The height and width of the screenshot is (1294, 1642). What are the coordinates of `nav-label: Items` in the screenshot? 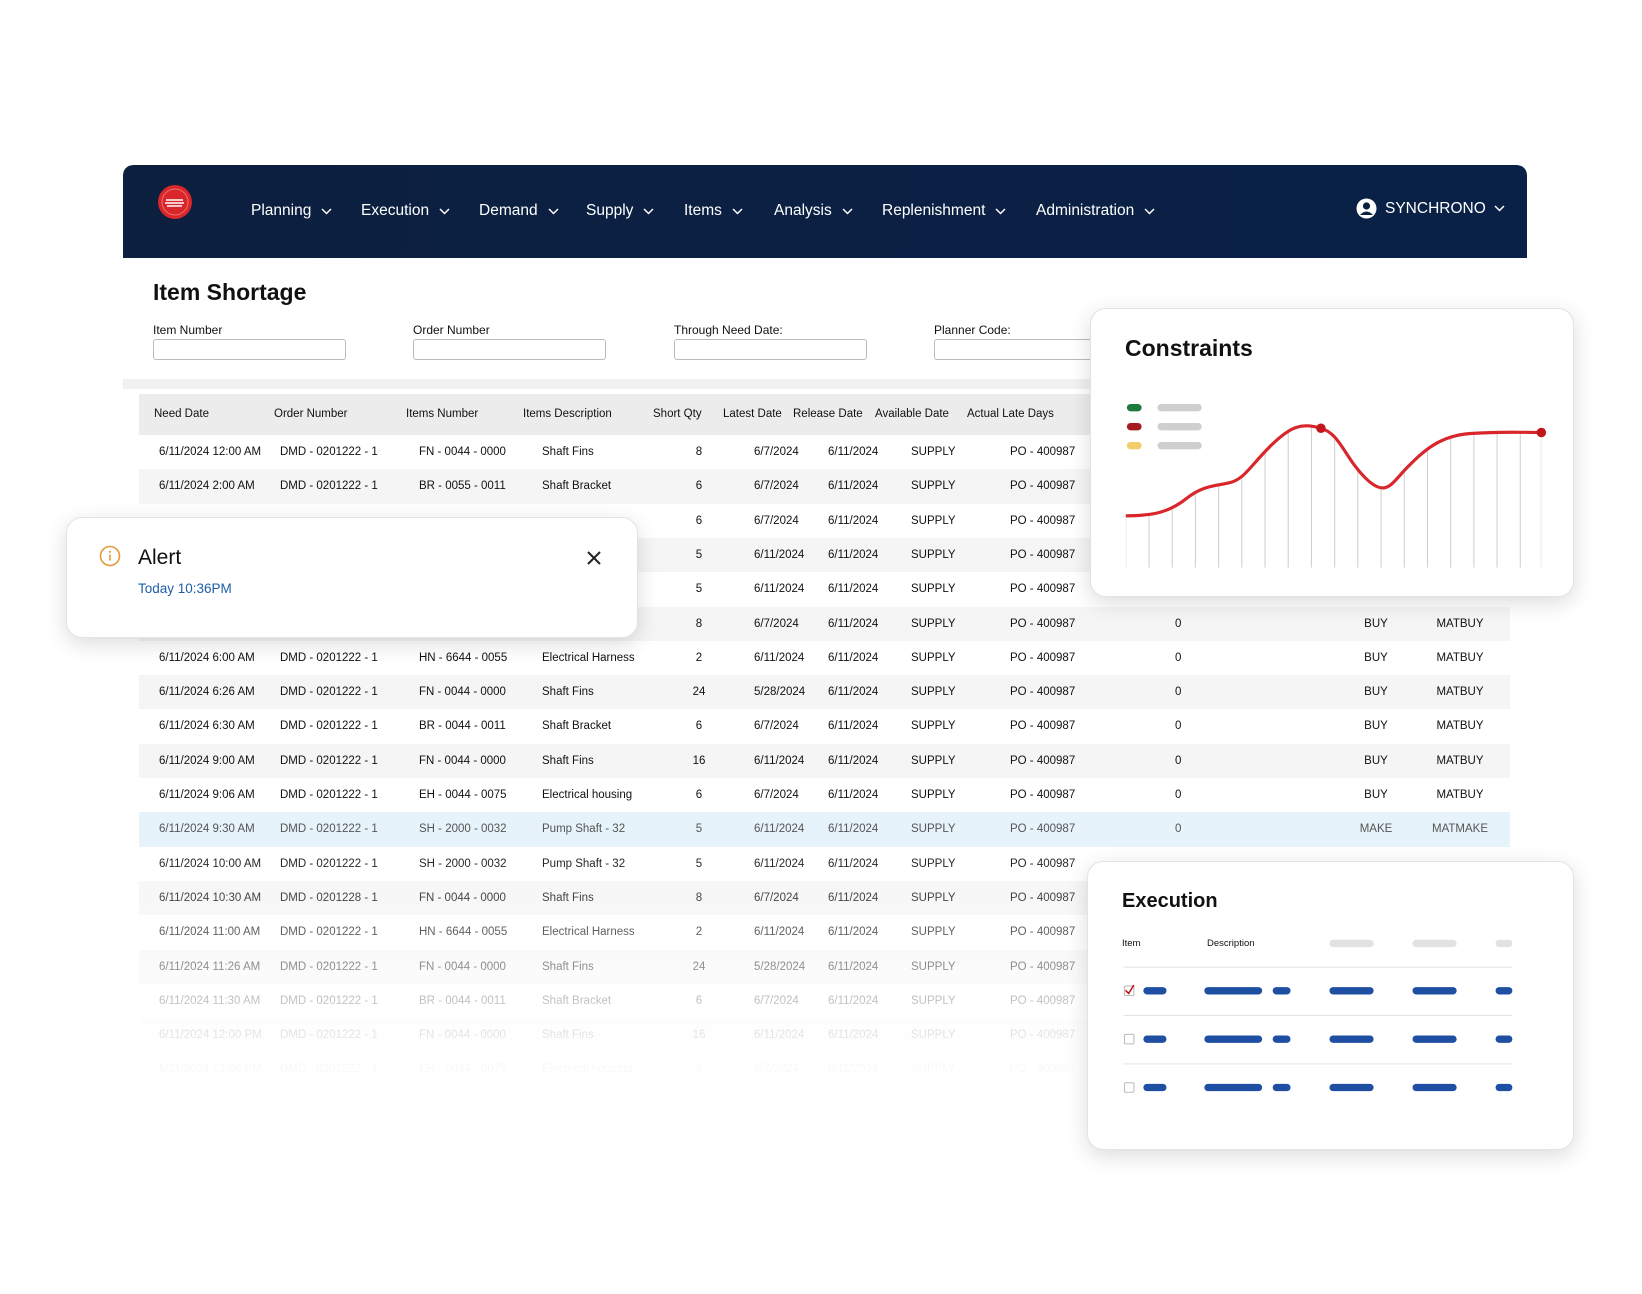 It's located at (703, 210).